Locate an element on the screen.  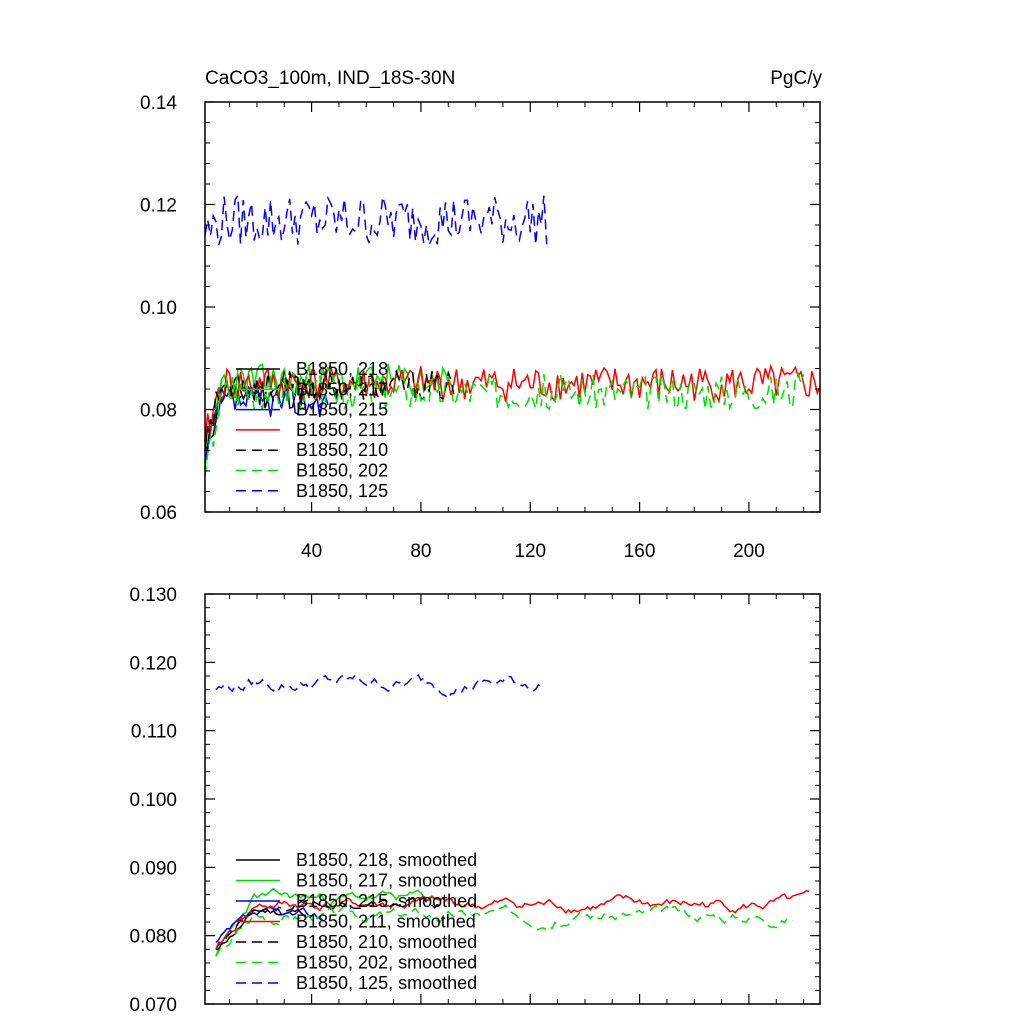
legend-label: B1850, 125, smoothed is located at coordinates (386, 983).